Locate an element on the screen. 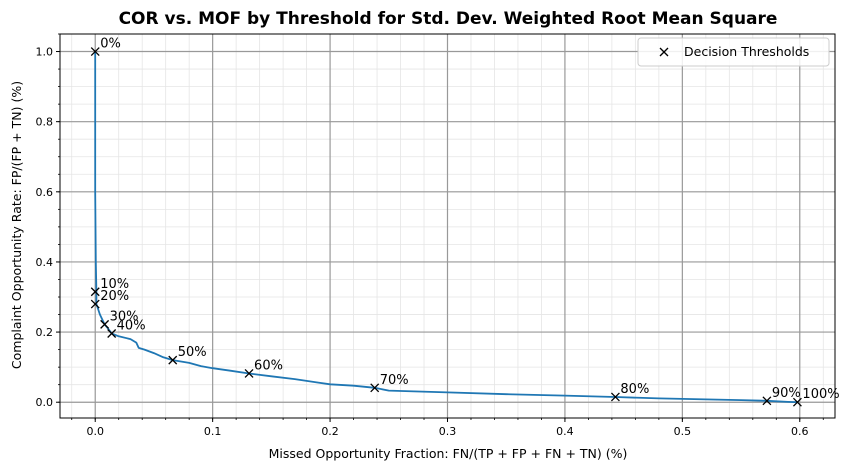 Image resolution: width=847 pixels, height=470 pixels. x-tick-label: 0.5 is located at coordinates (683, 431).